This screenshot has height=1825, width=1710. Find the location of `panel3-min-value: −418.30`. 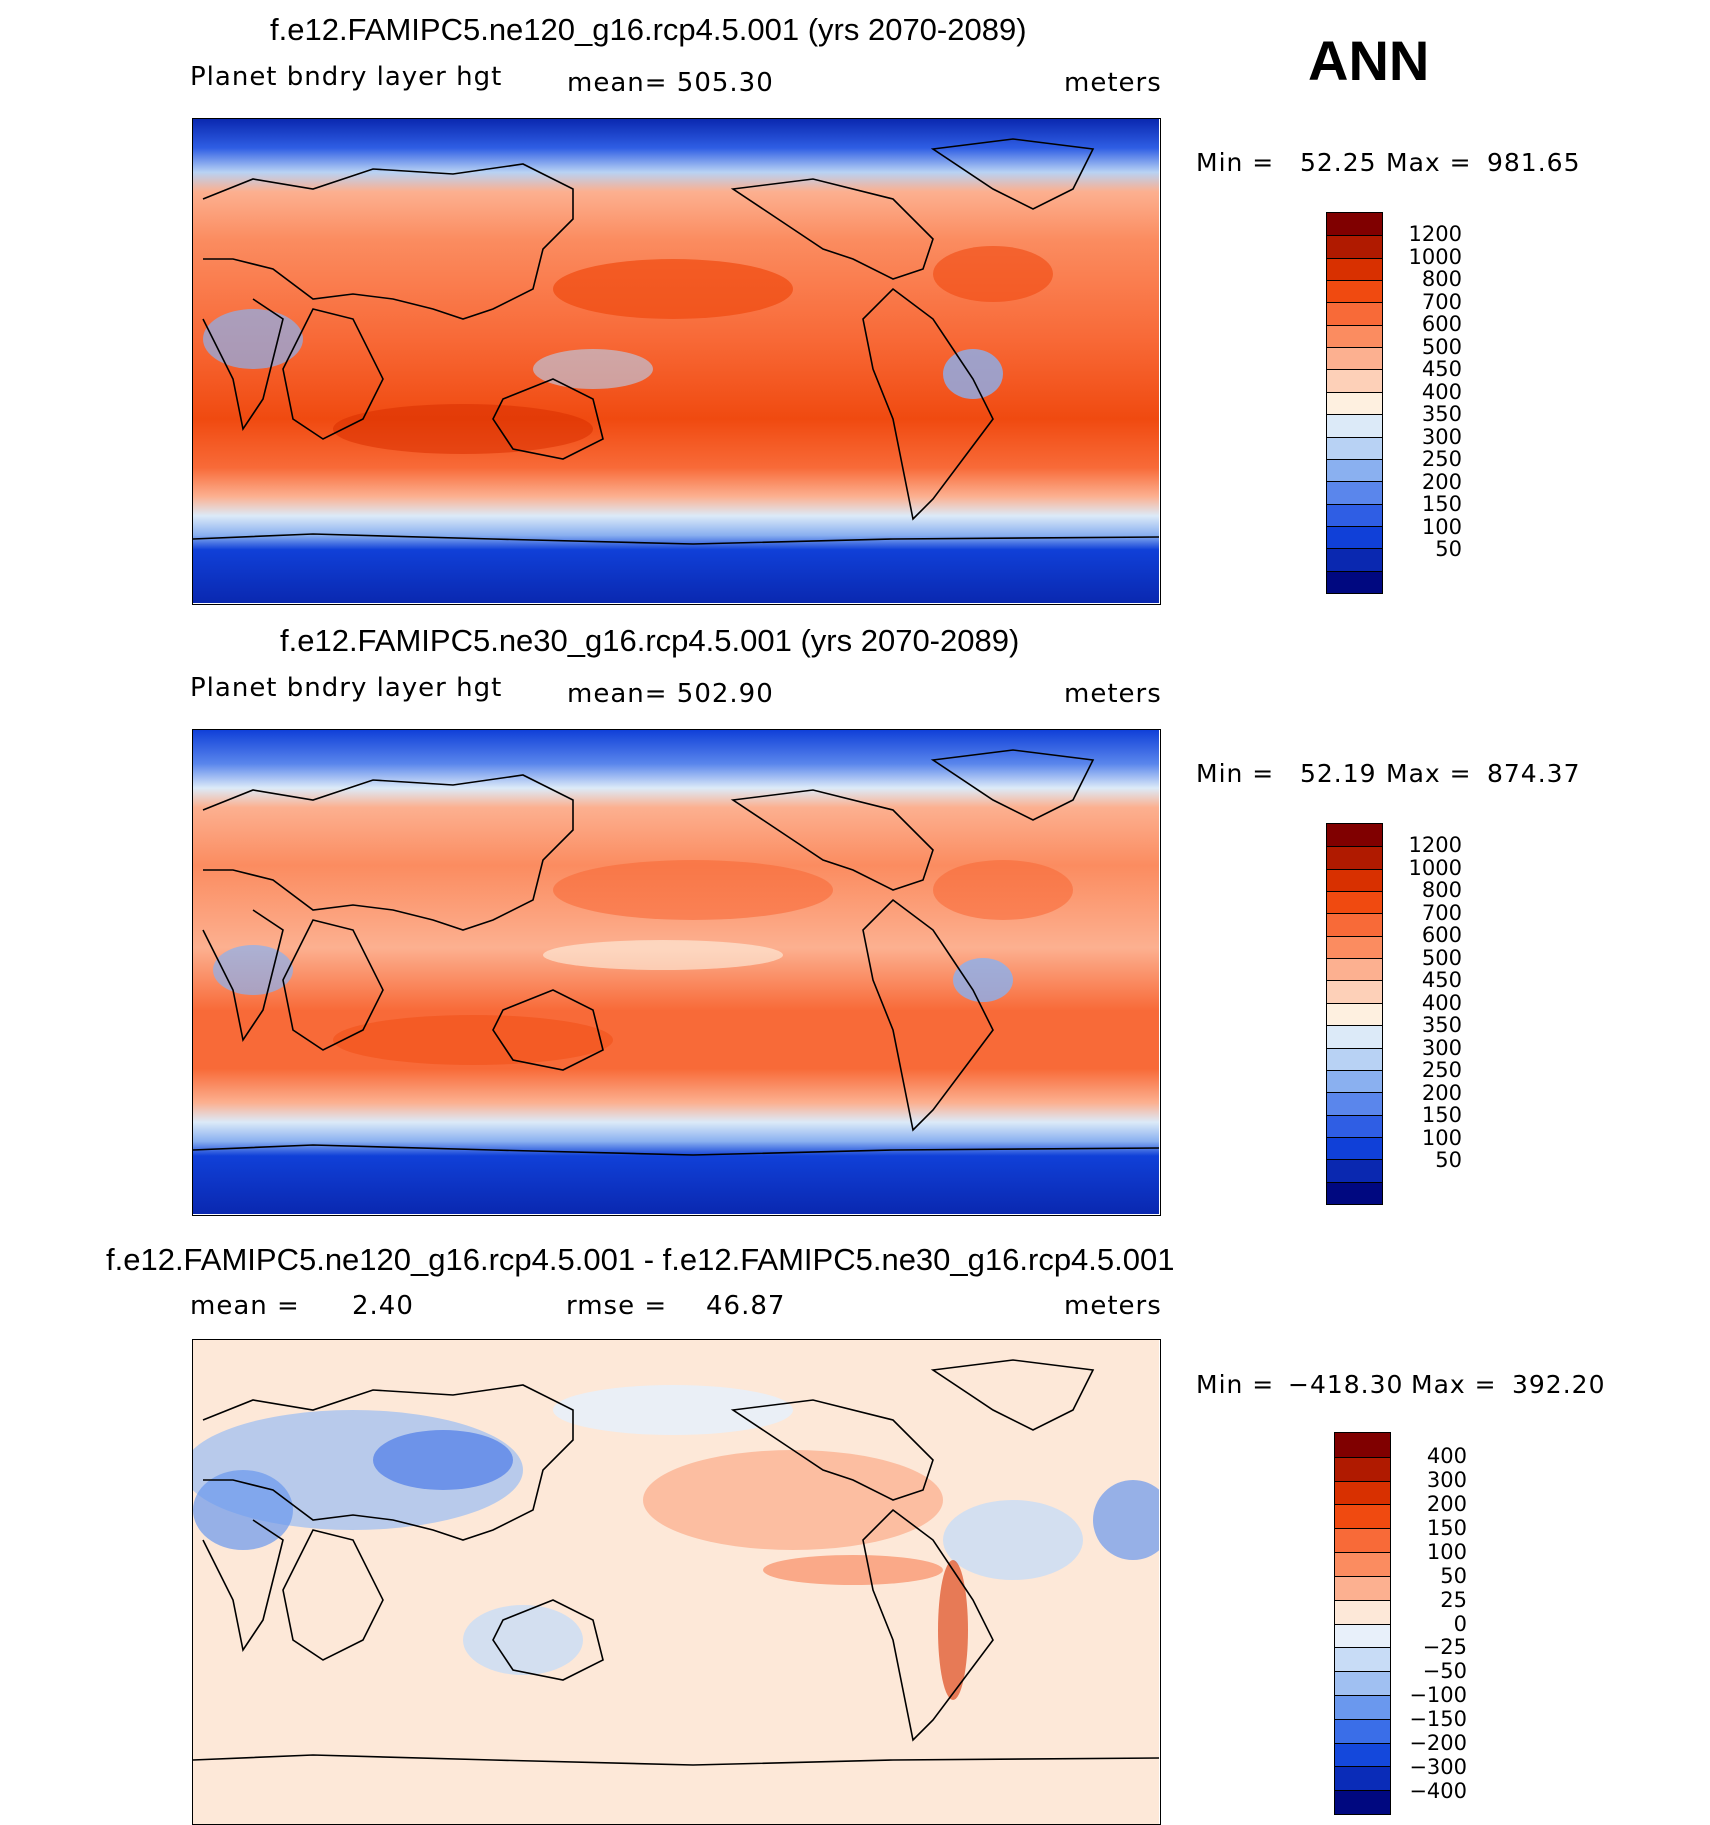

panel3-min-value: −418.30 is located at coordinates (1346, 1384).